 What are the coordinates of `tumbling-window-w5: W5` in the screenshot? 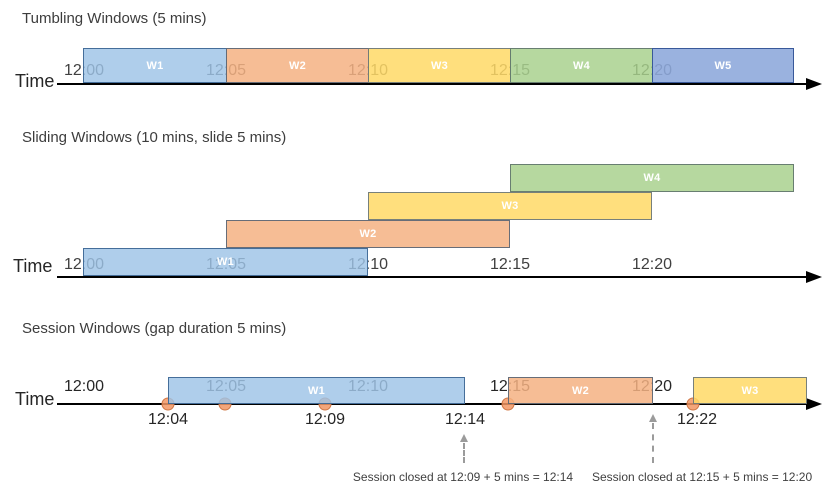 It's located at (723, 65).